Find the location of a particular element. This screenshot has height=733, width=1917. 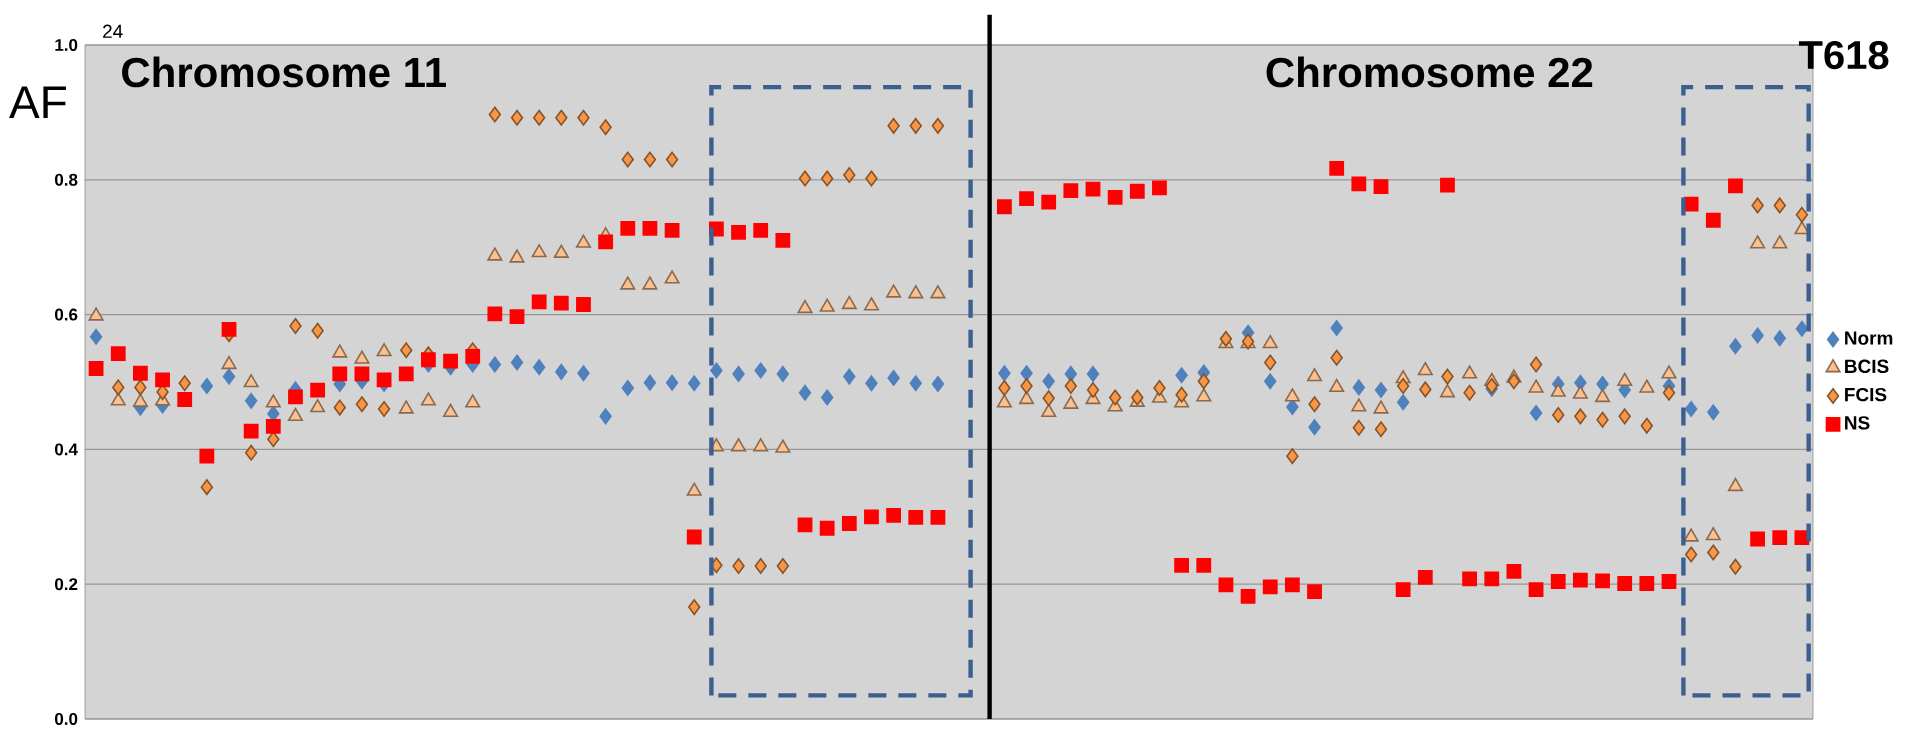

y-axis-title: AF is located at coordinates (37, 102).